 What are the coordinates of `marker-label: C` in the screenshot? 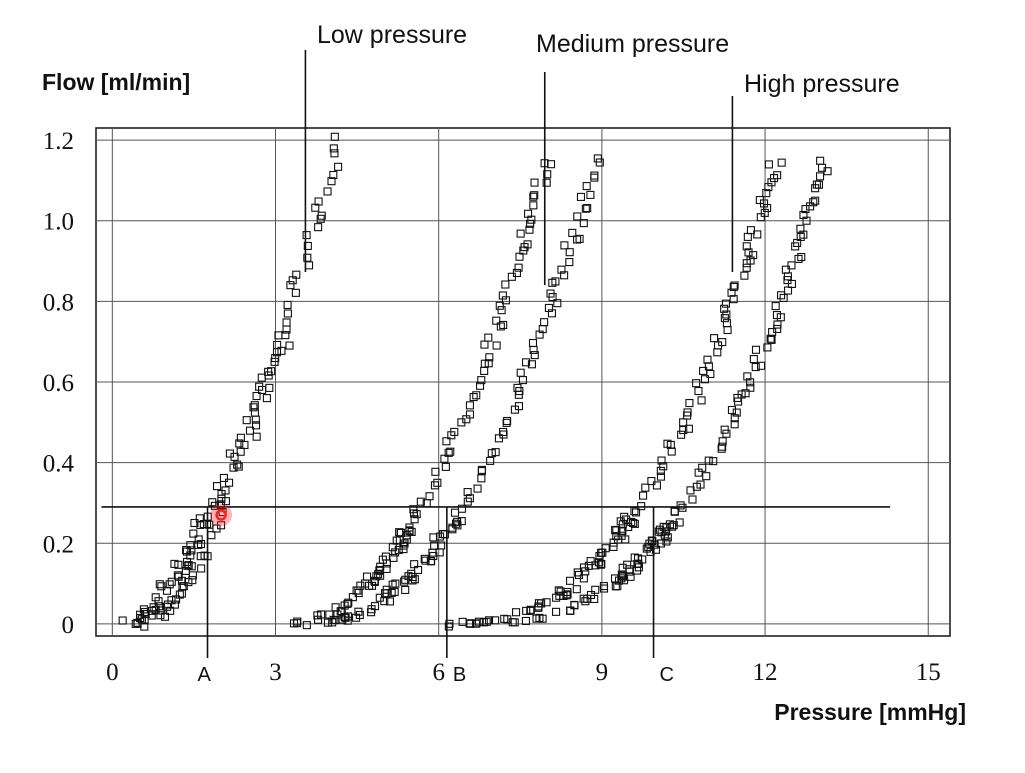 It's located at (667, 675).